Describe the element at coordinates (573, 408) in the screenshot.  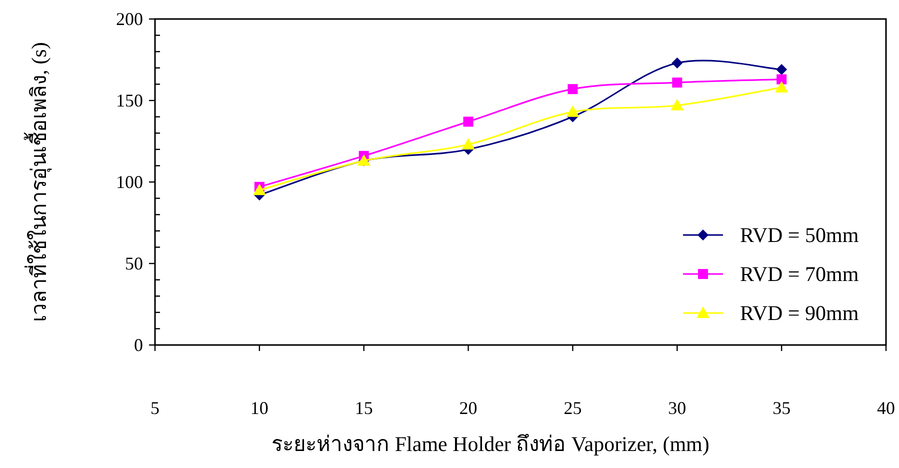
I see `x-tick-label: 25` at that location.